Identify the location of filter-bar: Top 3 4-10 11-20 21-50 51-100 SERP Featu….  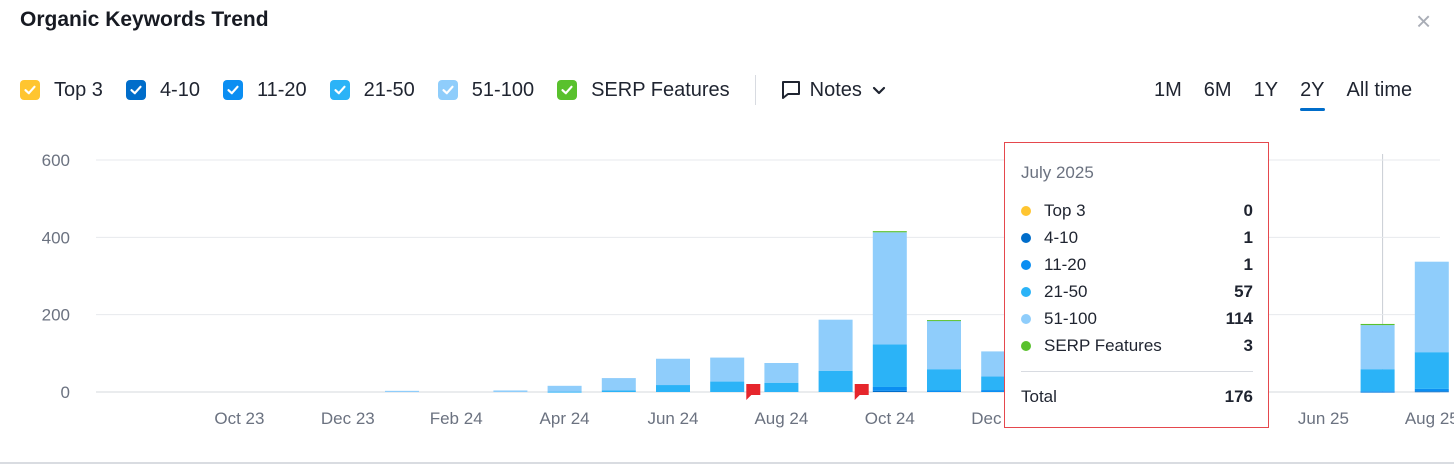
(458, 90).